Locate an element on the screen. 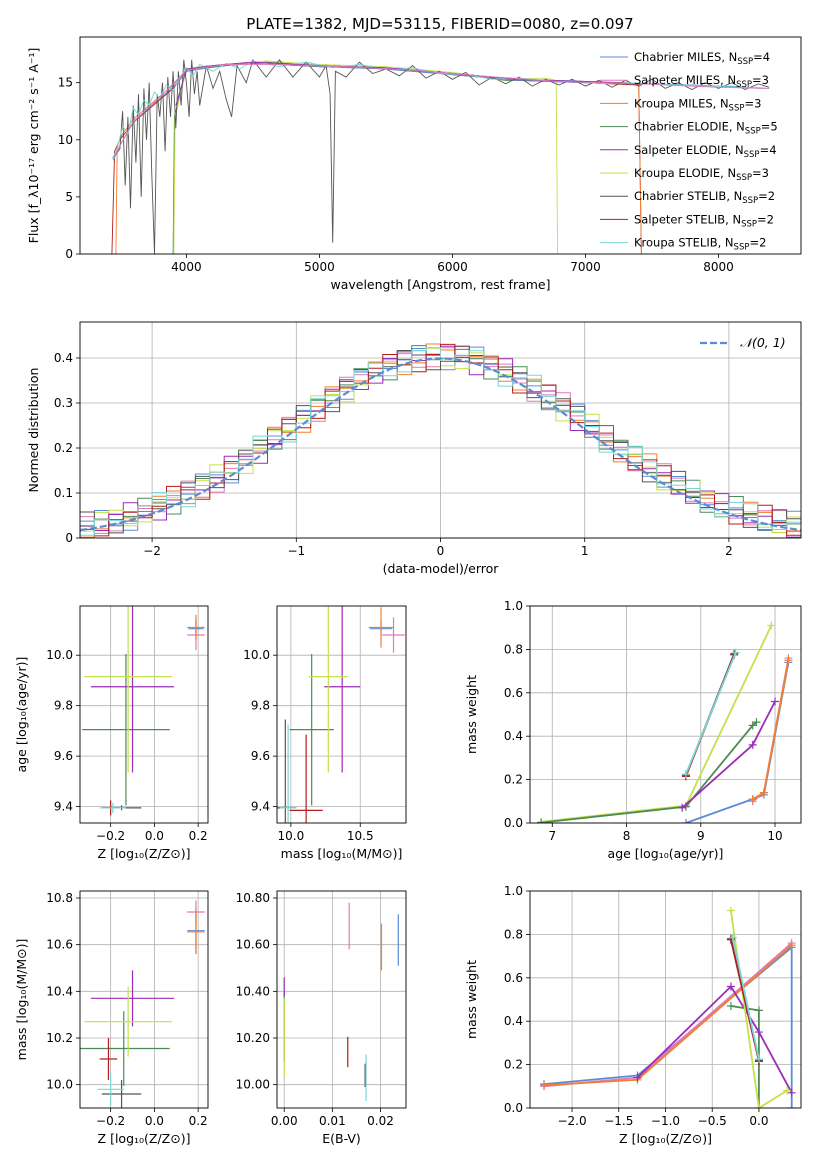 The image size is (819, 1170). spectrum-line-ChabrierELODIE is located at coordinates (407, 157).